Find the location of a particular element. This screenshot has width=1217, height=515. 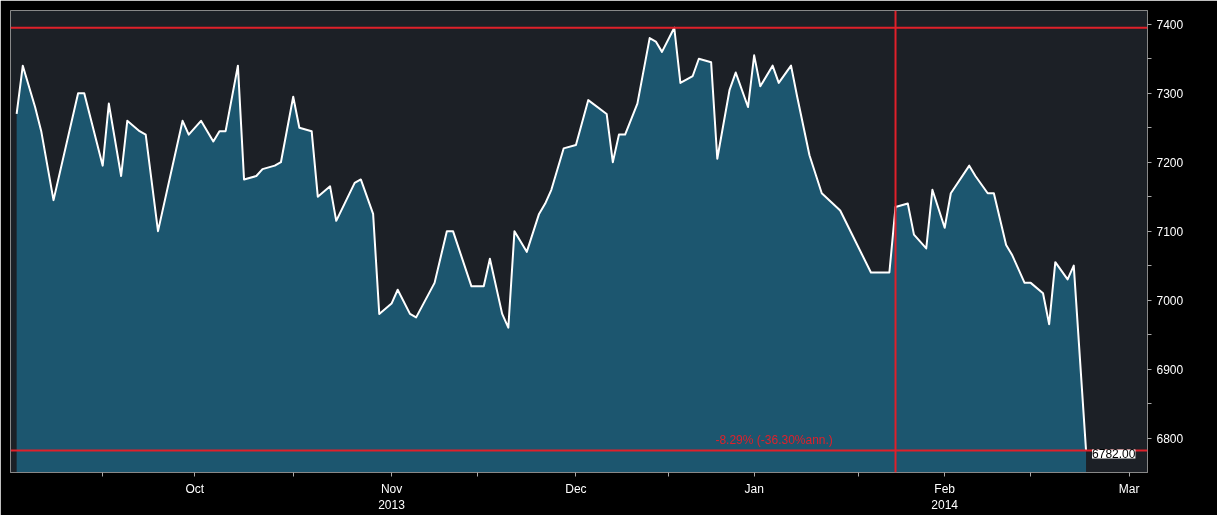

y-tick-label: 7200 is located at coordinates (1170, 162).